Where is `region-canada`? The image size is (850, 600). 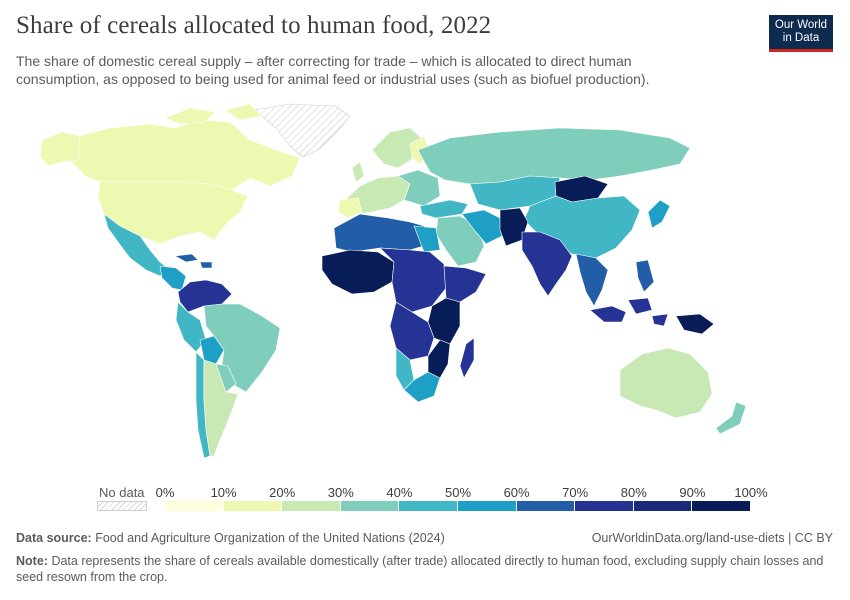
region-canada is located at coordinates (181, 155).